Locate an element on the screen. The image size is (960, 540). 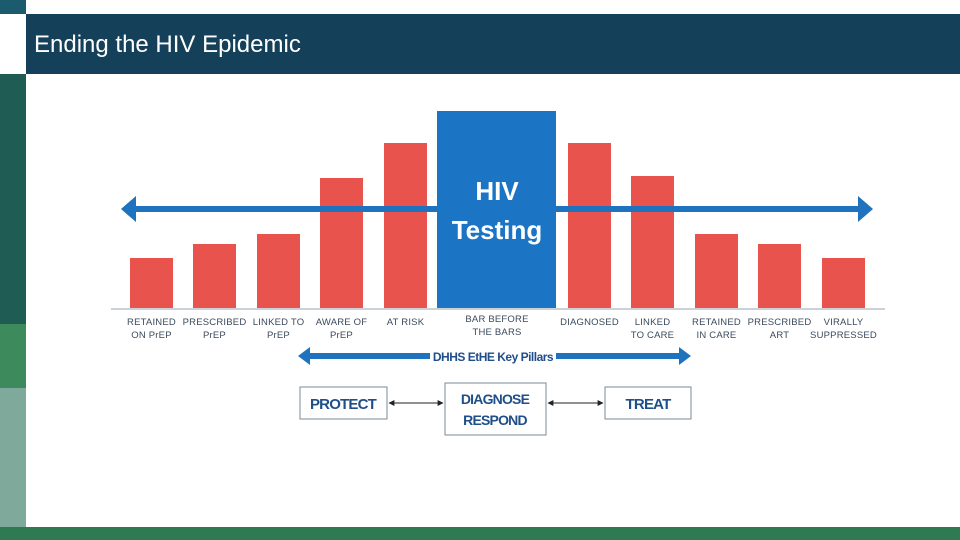
arrow-head-right is located at coordinates (865, 209).